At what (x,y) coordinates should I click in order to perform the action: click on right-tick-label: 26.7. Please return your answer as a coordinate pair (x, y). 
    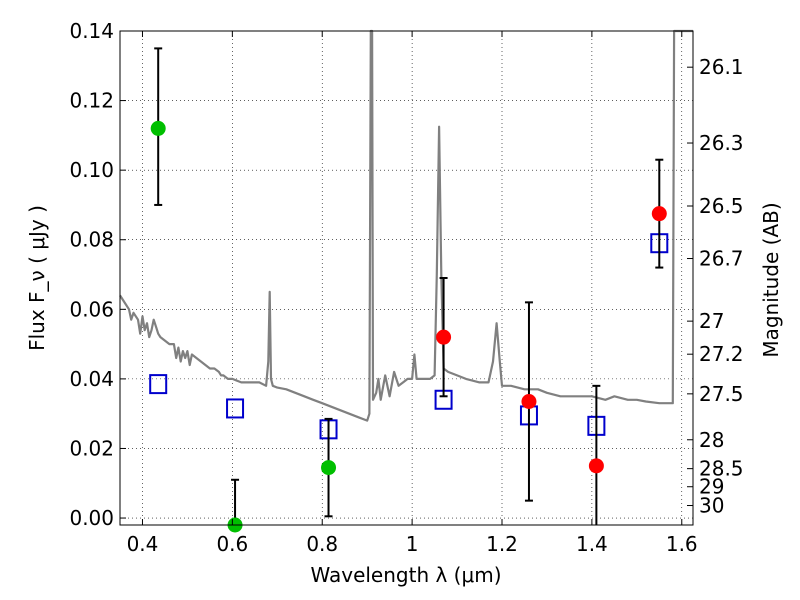
    Looking at the image, I should click on (721, 259).